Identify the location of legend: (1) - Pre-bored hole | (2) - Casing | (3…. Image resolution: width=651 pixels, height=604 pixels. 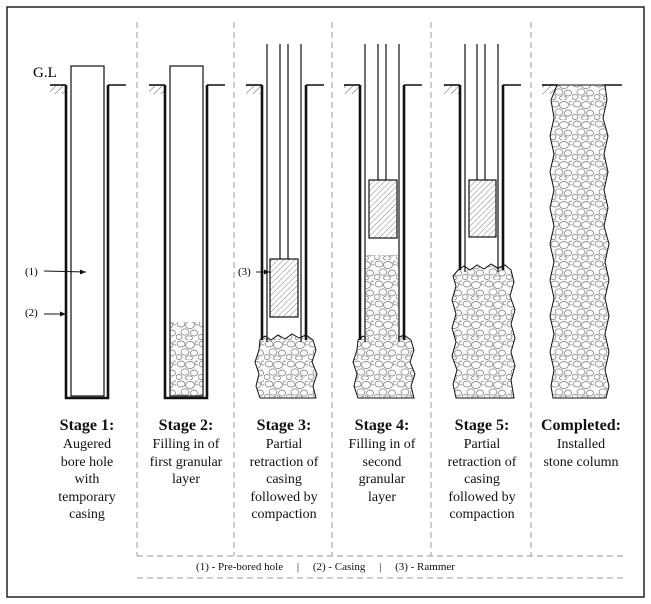
(325, 567).